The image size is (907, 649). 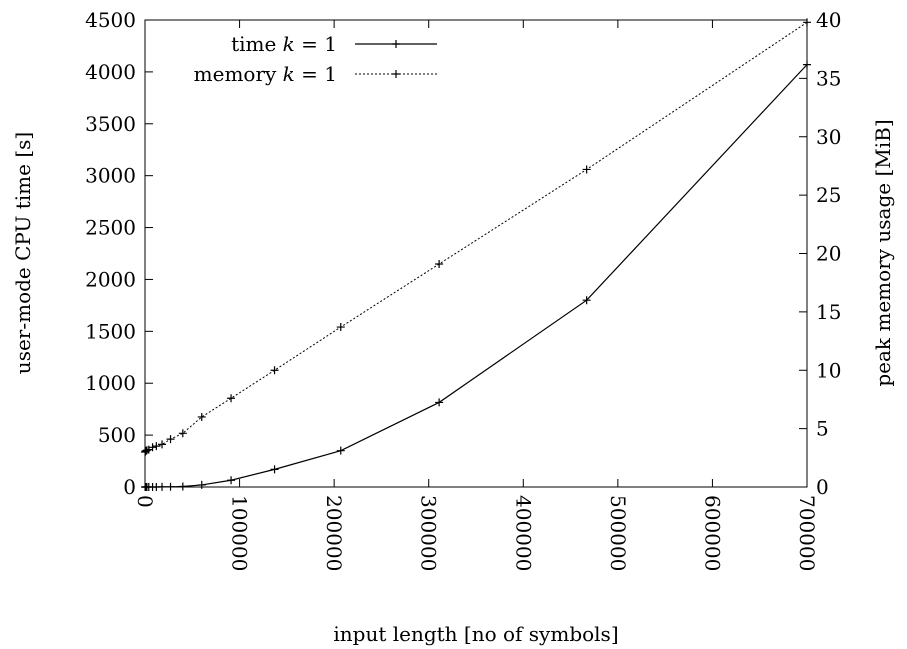 I want to click on y2-tick-label: 40, so click(x=828, y=20).